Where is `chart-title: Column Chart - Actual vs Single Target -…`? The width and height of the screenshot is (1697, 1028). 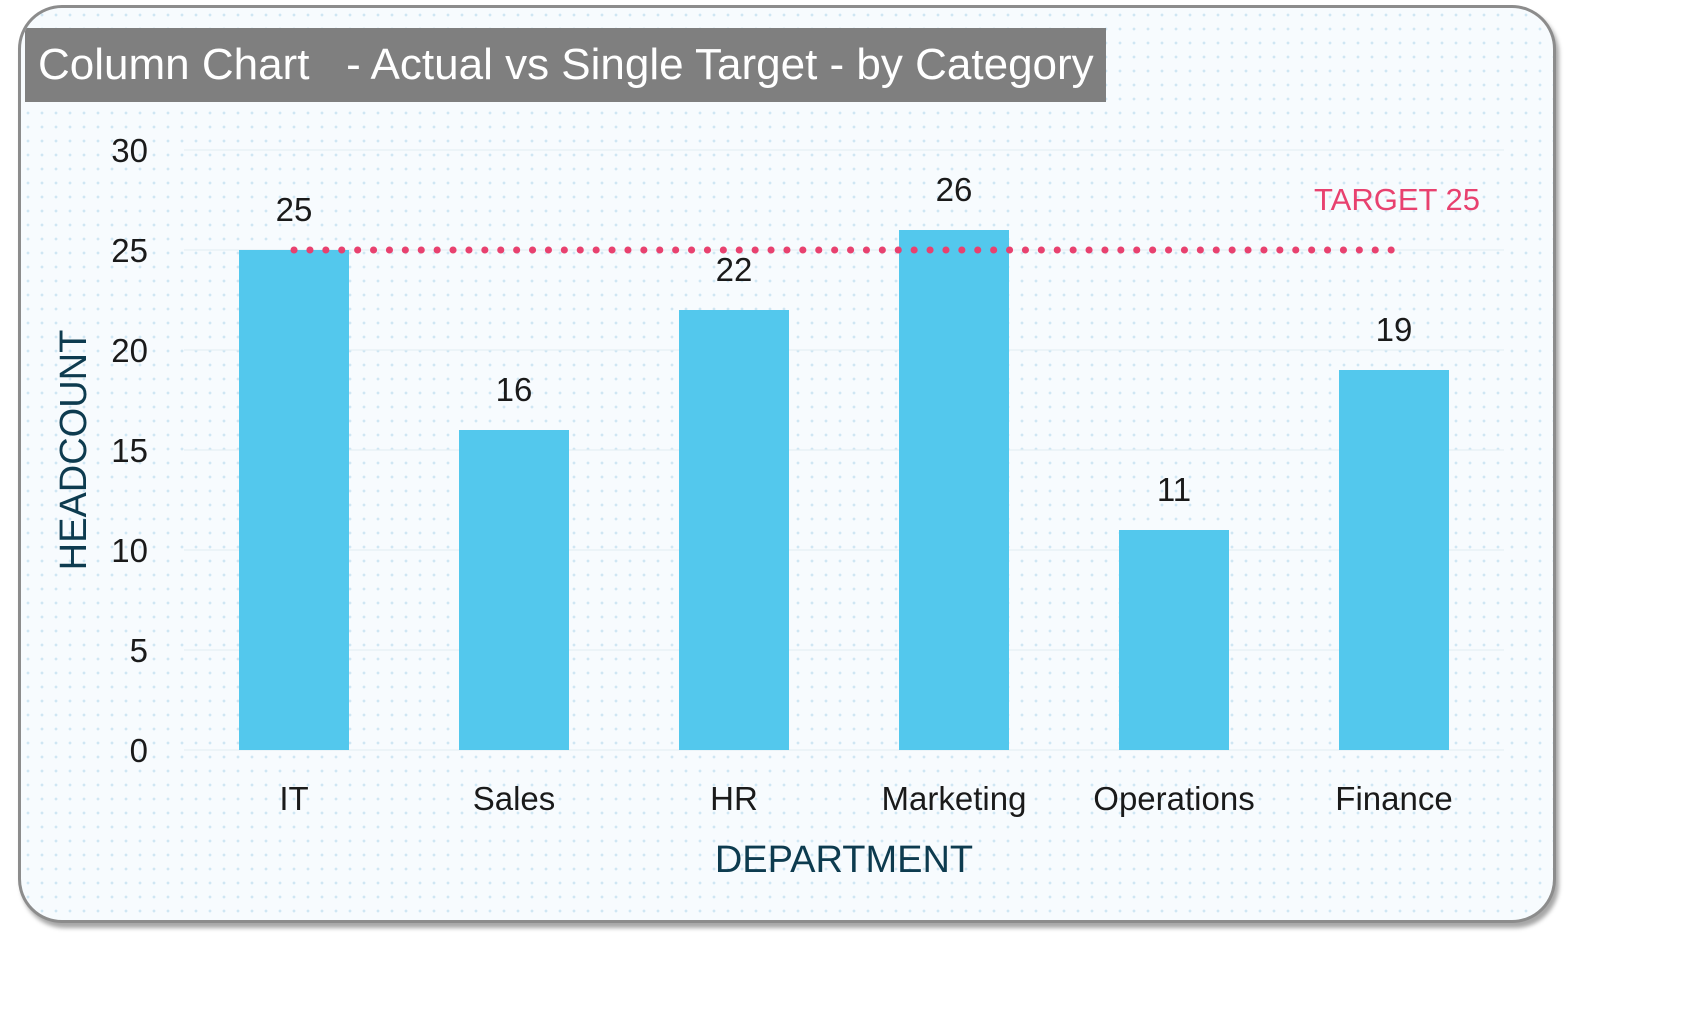
chart-title: Column Chart - Actual vs Single Target -… is located at coordinates (565, 65).